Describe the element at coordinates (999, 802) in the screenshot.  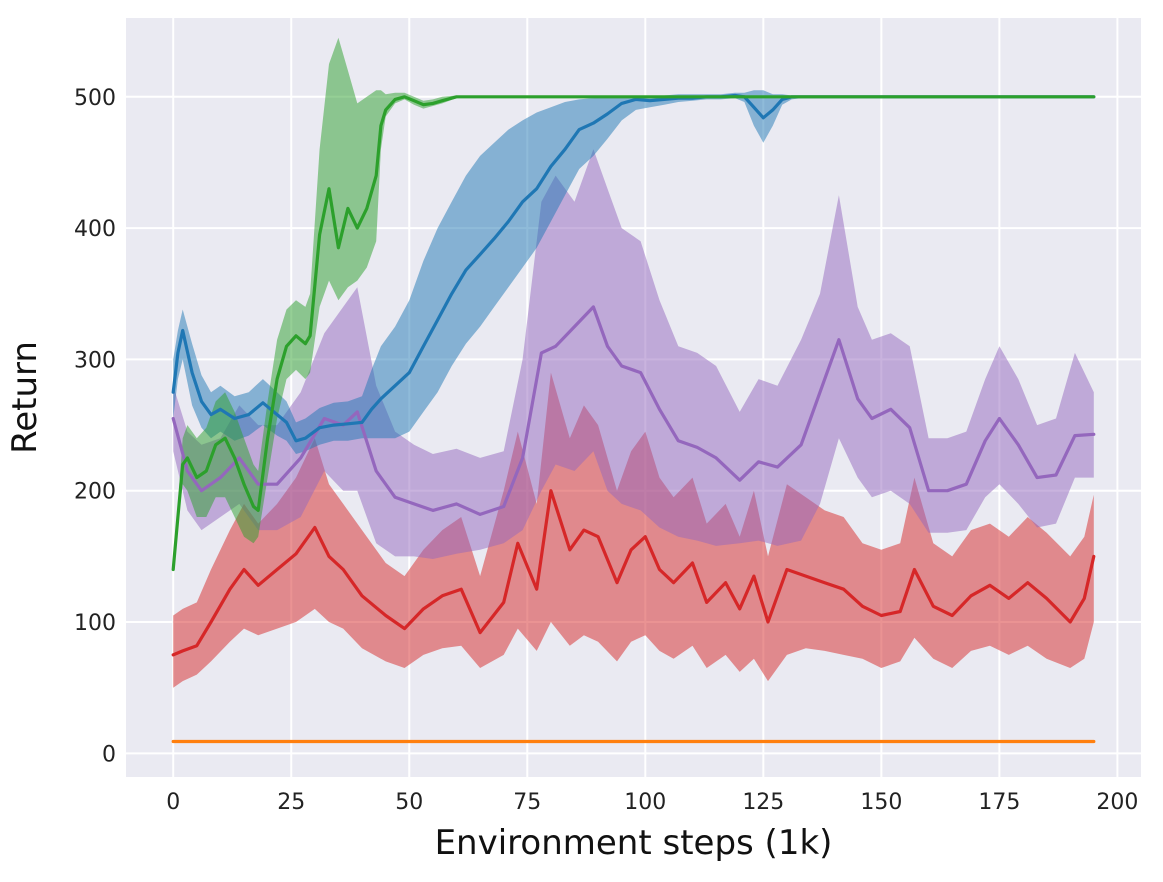
I see `x-tick-label: 175` at that location.